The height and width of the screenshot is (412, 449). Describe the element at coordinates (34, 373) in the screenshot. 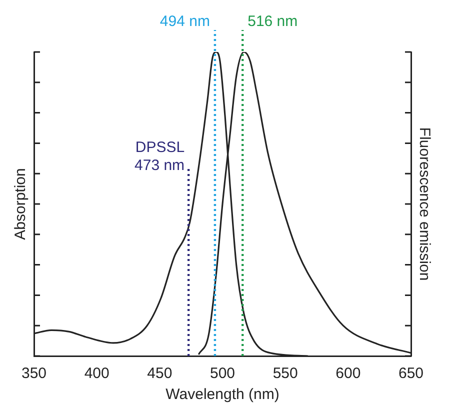

I see `x-tick-label: 350` at that location.